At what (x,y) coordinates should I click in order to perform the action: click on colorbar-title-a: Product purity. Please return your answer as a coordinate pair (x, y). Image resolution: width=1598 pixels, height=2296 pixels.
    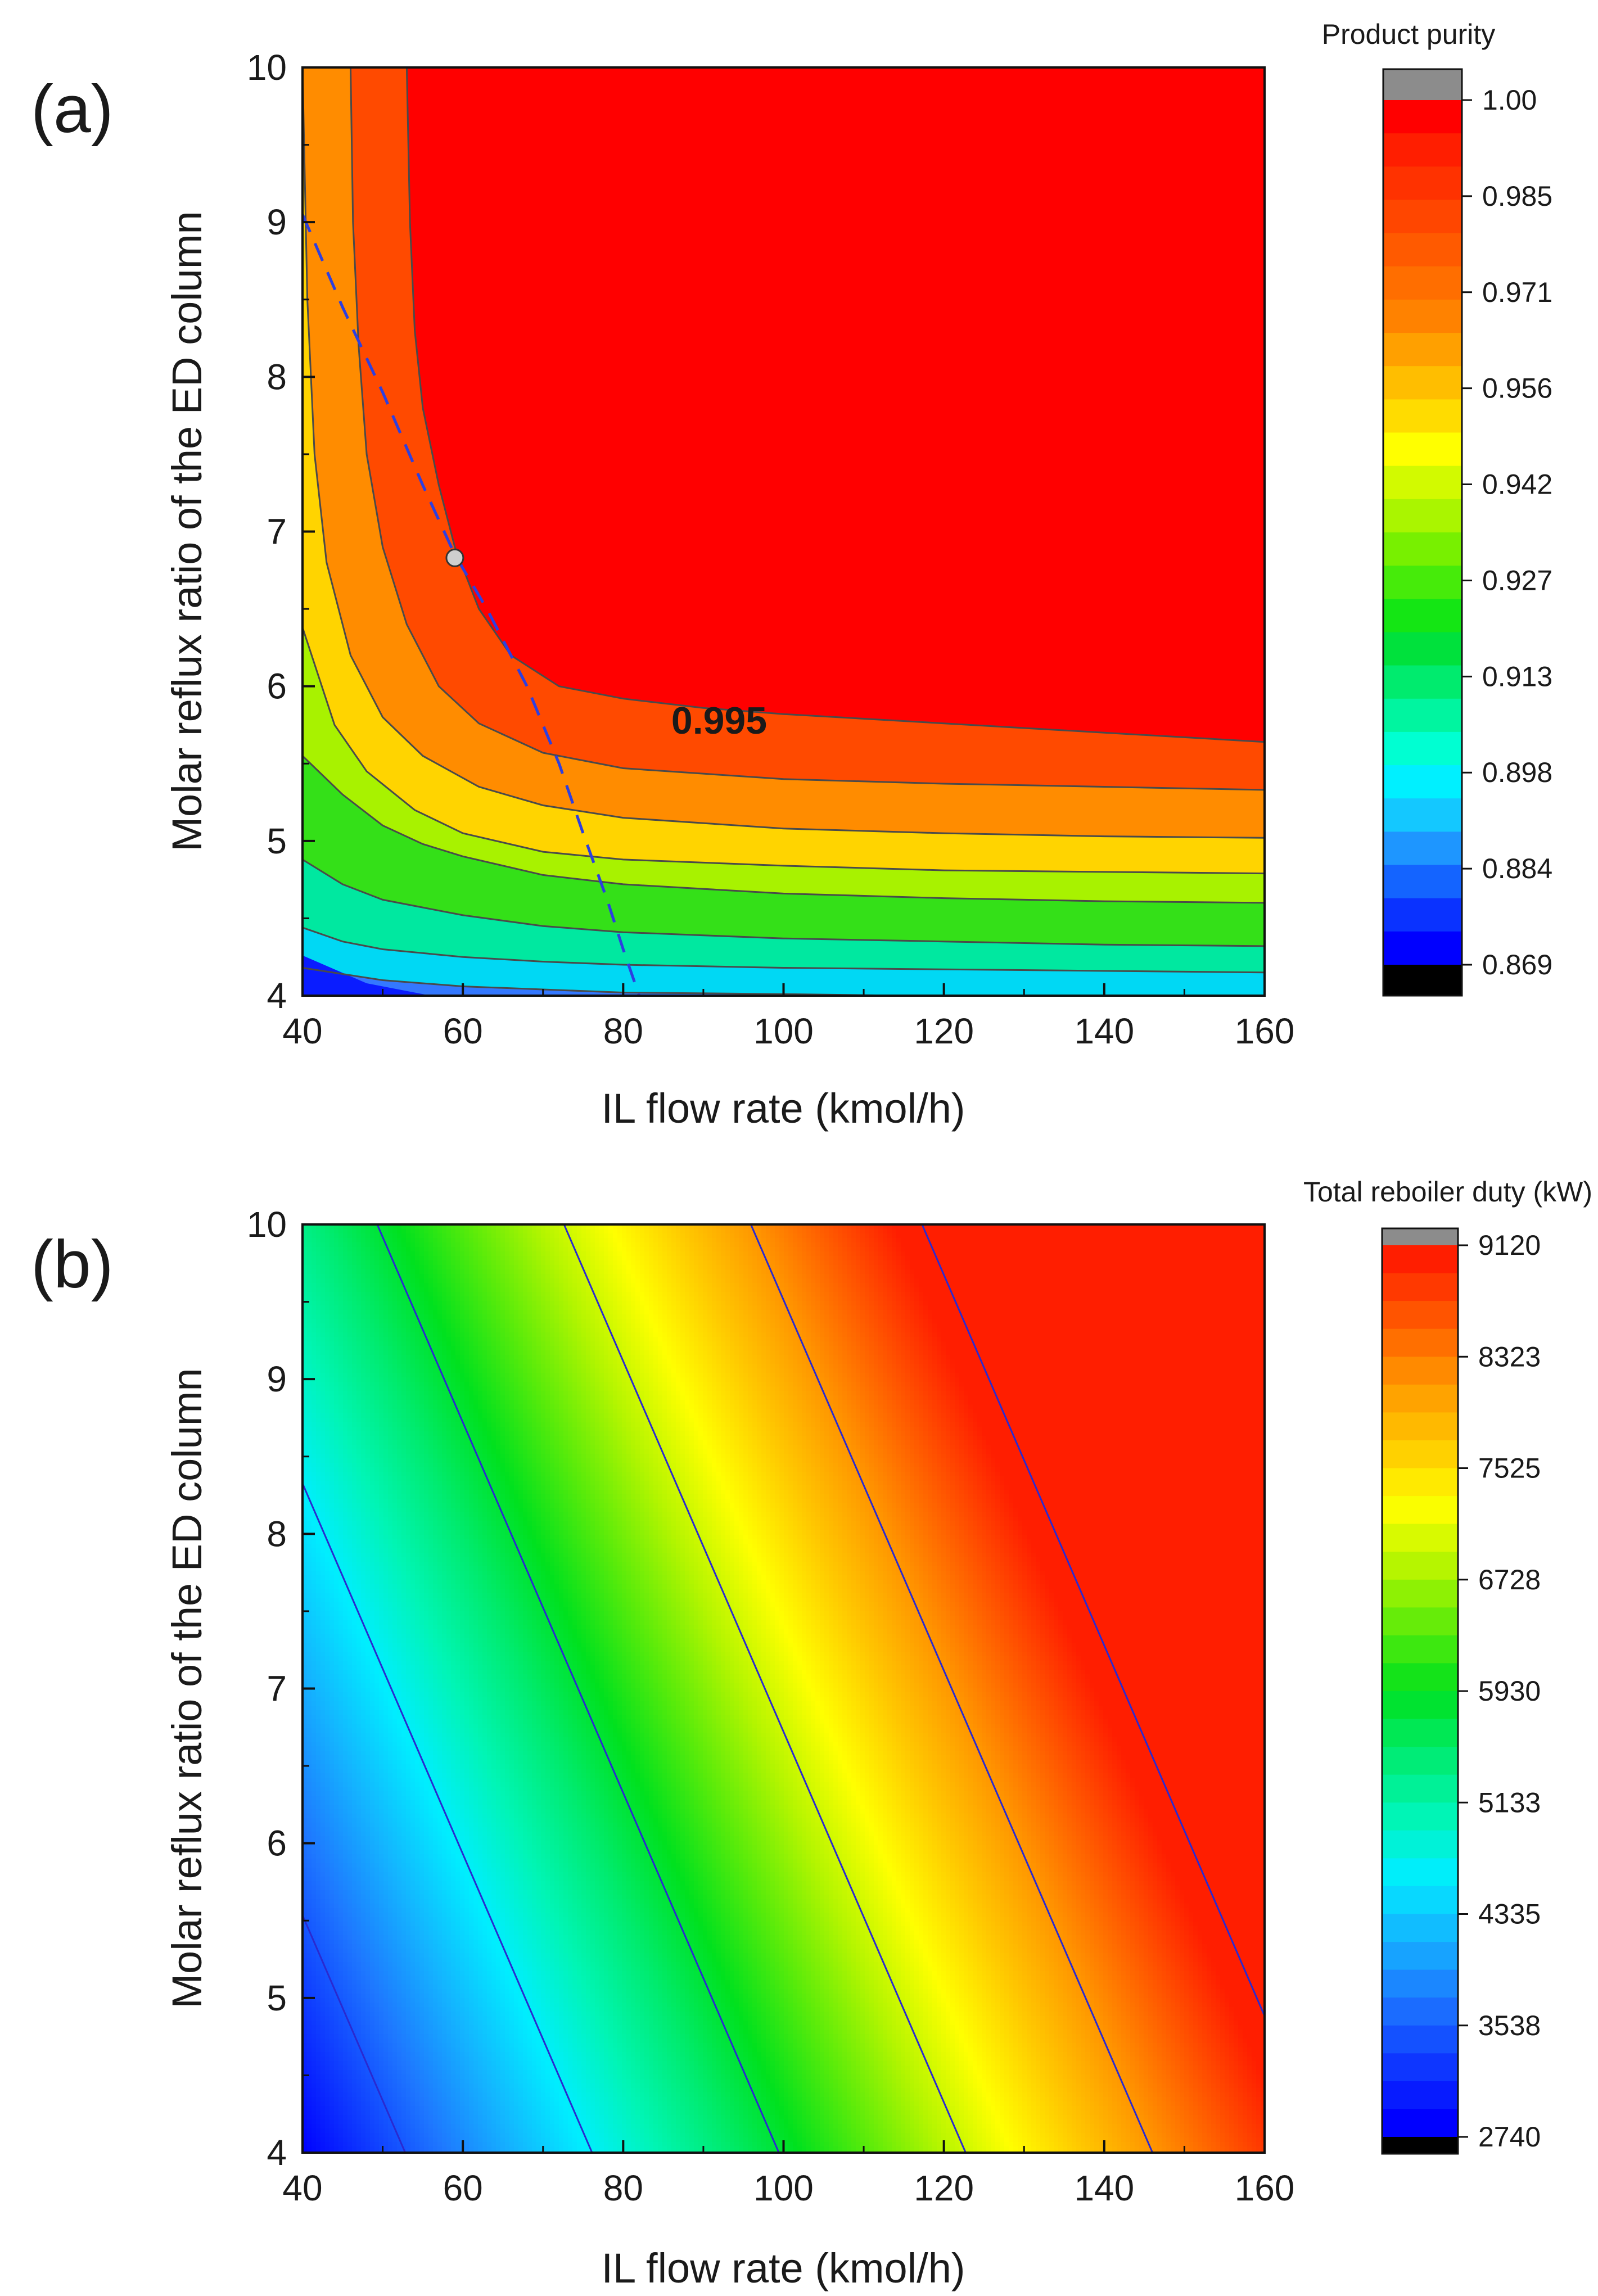
    Looking at the image, I should click on (1408, 34).